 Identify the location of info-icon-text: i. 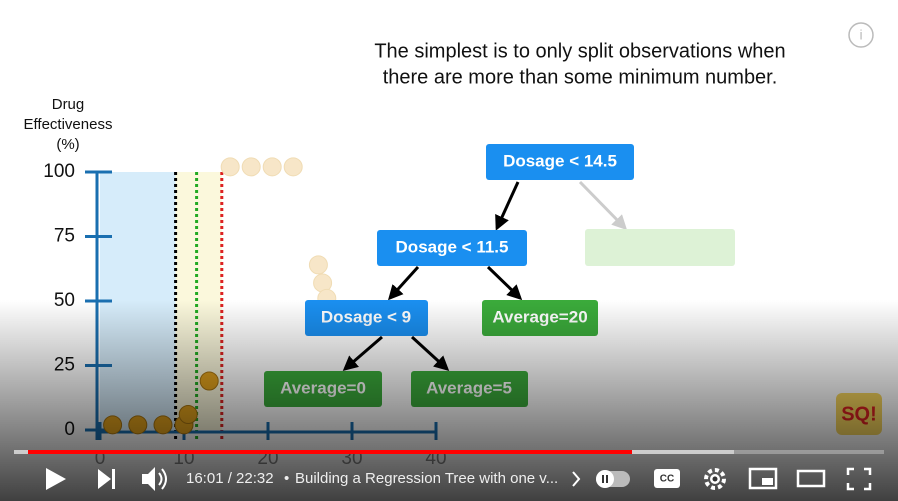
(860, 35).